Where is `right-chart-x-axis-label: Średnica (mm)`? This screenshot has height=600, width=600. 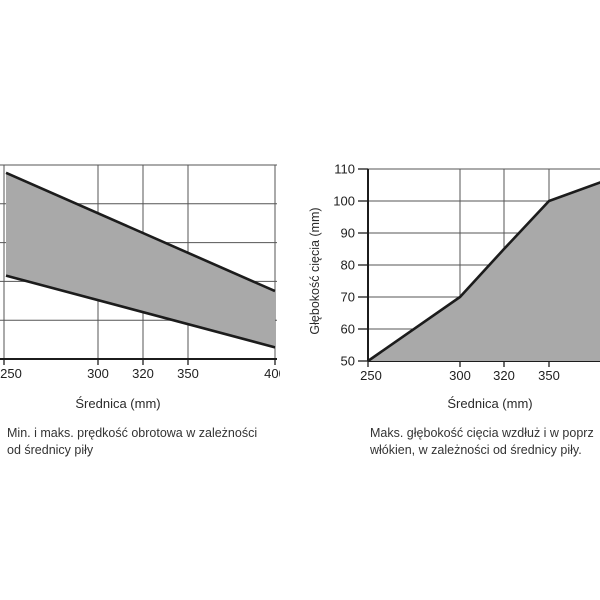
right-chart-x-axis-label: Średnica (mm) is located at coordinates (490, 403).